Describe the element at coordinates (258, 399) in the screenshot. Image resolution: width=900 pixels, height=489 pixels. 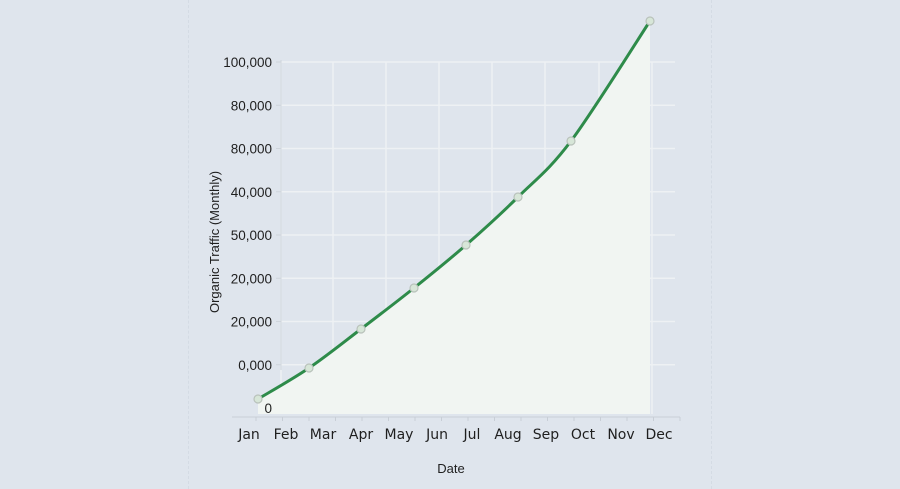
I see `data-point-jan` at that location.